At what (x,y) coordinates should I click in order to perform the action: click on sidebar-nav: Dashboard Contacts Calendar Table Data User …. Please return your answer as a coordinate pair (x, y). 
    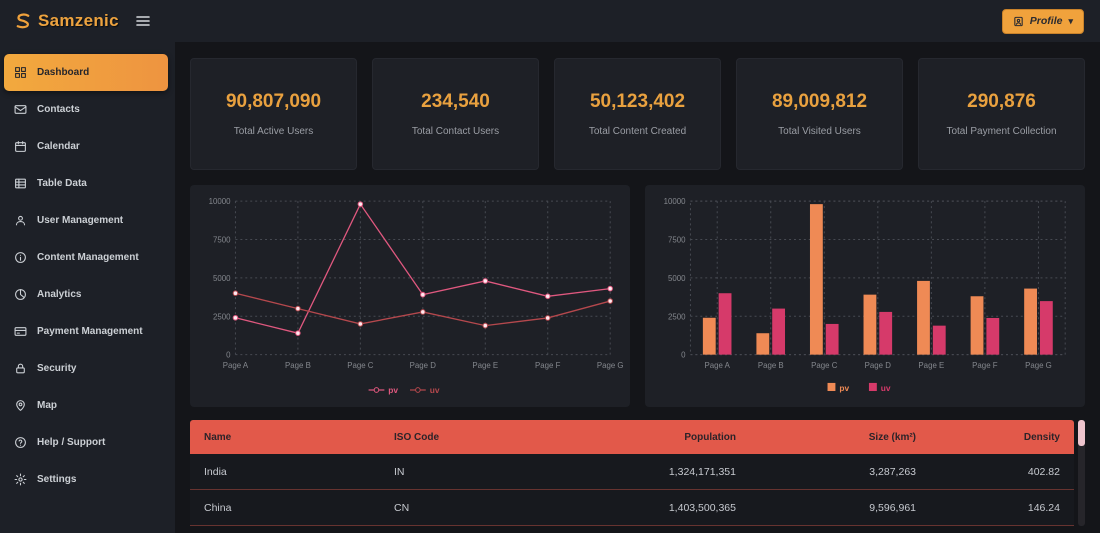
    Looking at the image, I should click on (87, 276).